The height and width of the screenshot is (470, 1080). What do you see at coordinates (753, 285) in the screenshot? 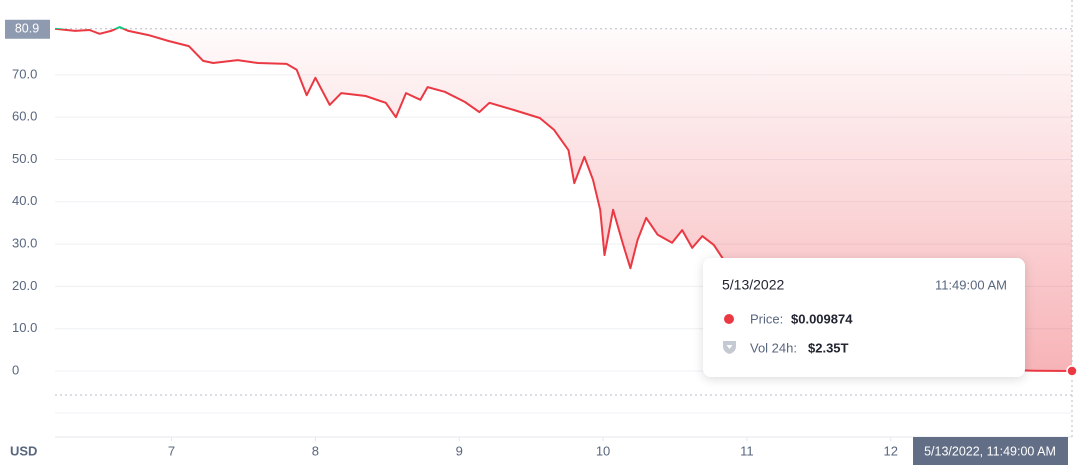
I see `tooltip-date: 5/13/2022` at bounding box center [753, 285].